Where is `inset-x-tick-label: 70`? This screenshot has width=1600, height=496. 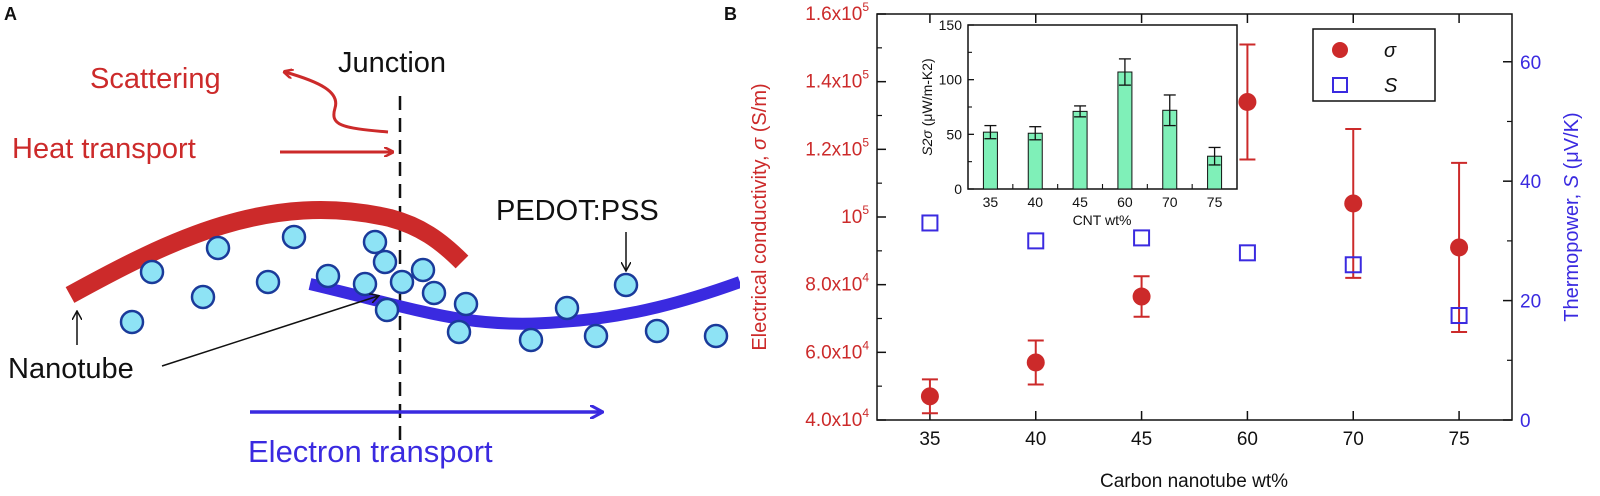 inset-x-tick-label: 70 is located at coordinates (1170, 202).